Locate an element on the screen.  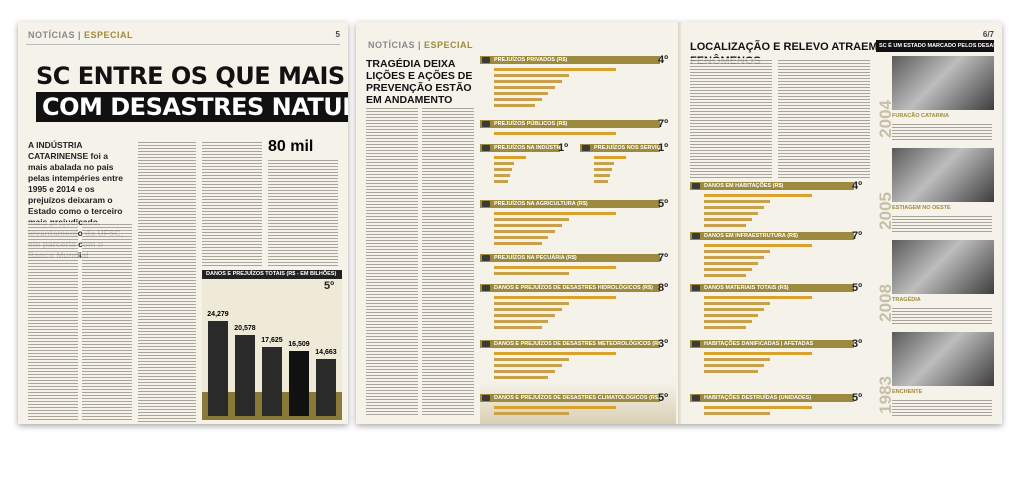
graphic-title: HABITAÇÕES DANIFICADAS | AFETADAS is located at coordinates (772, 344).